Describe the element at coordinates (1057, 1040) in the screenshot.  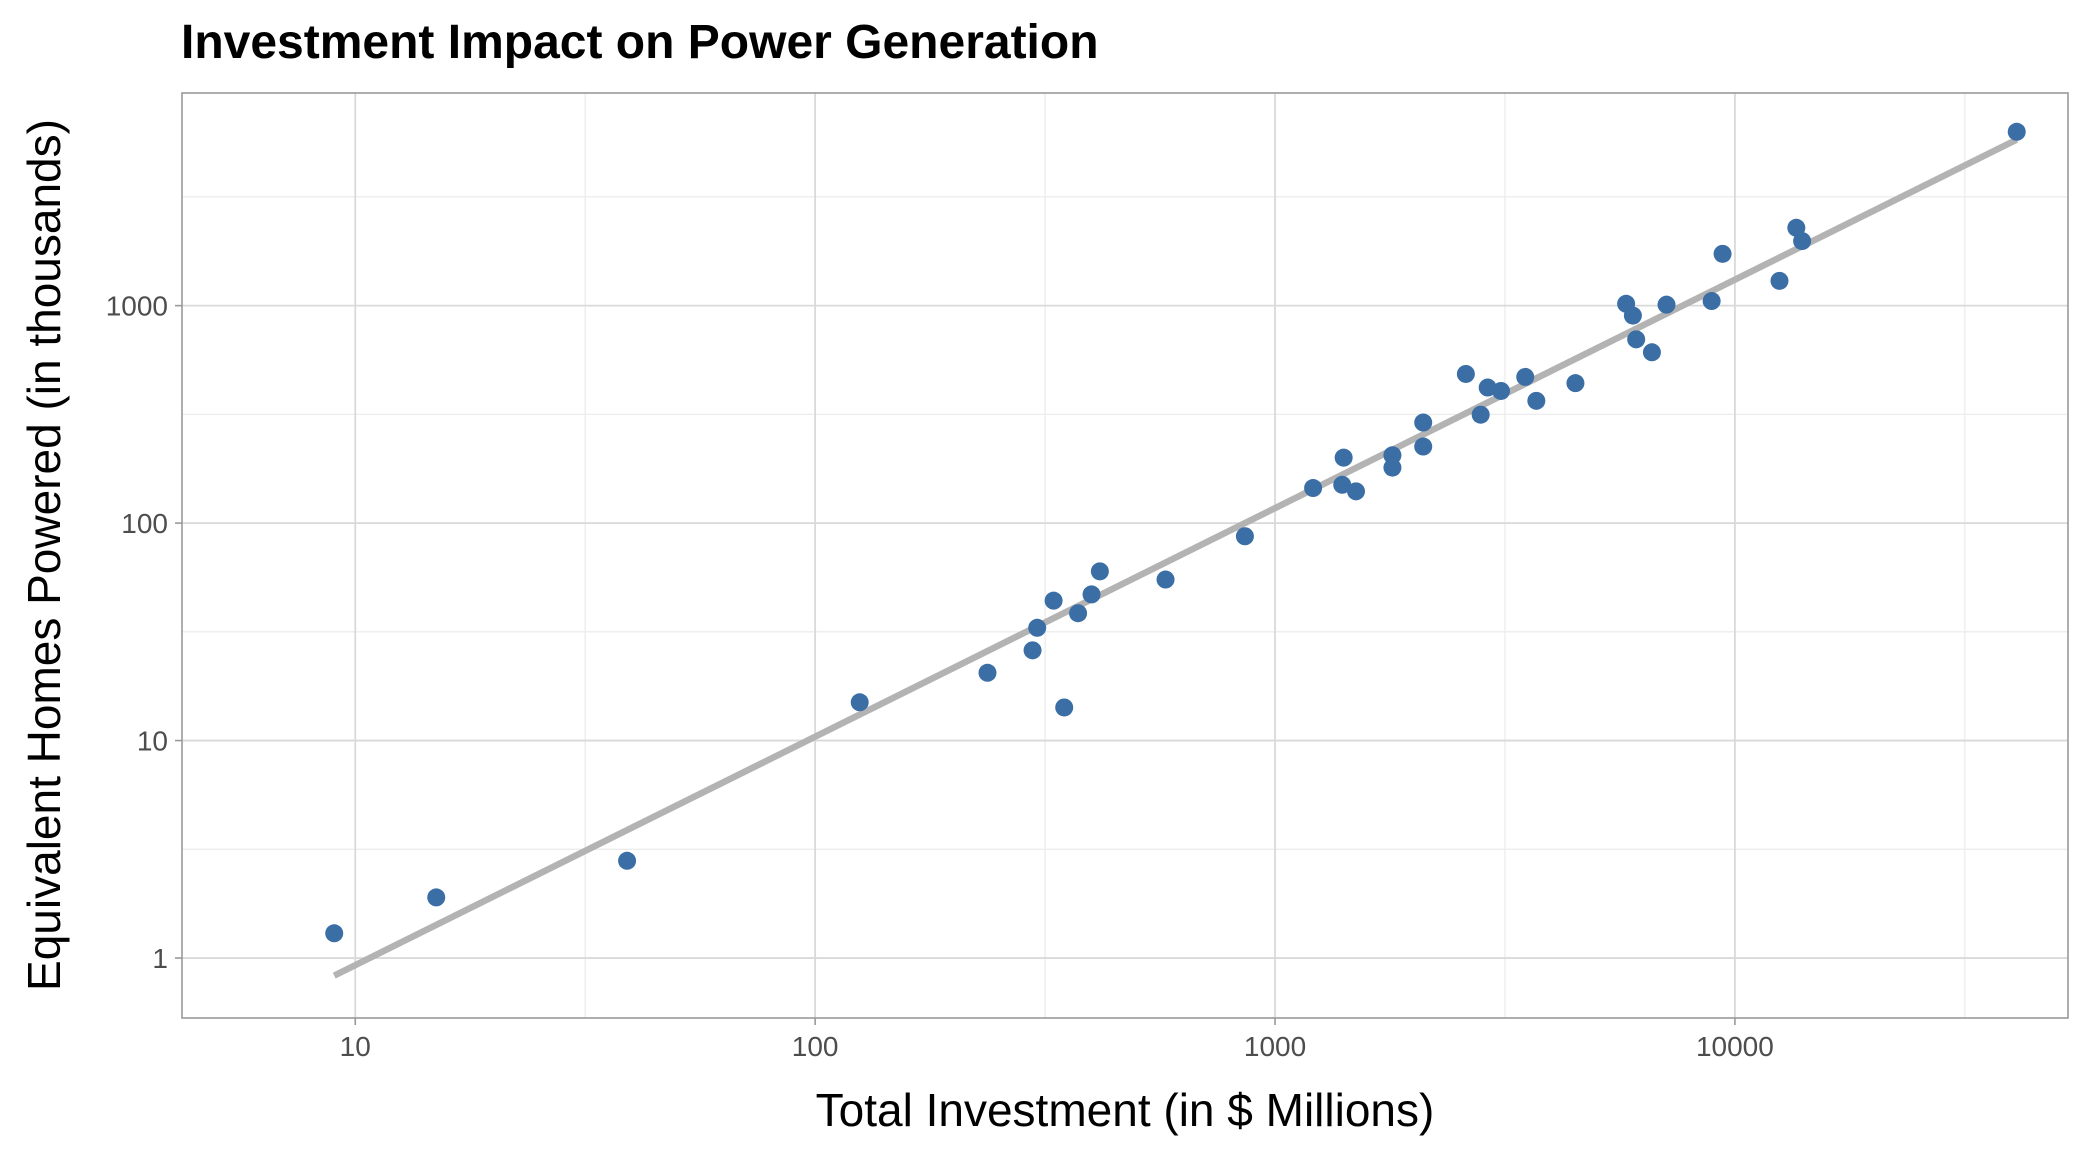
I see `x-axis-ticks: 10 100 1000 10000` at that location.